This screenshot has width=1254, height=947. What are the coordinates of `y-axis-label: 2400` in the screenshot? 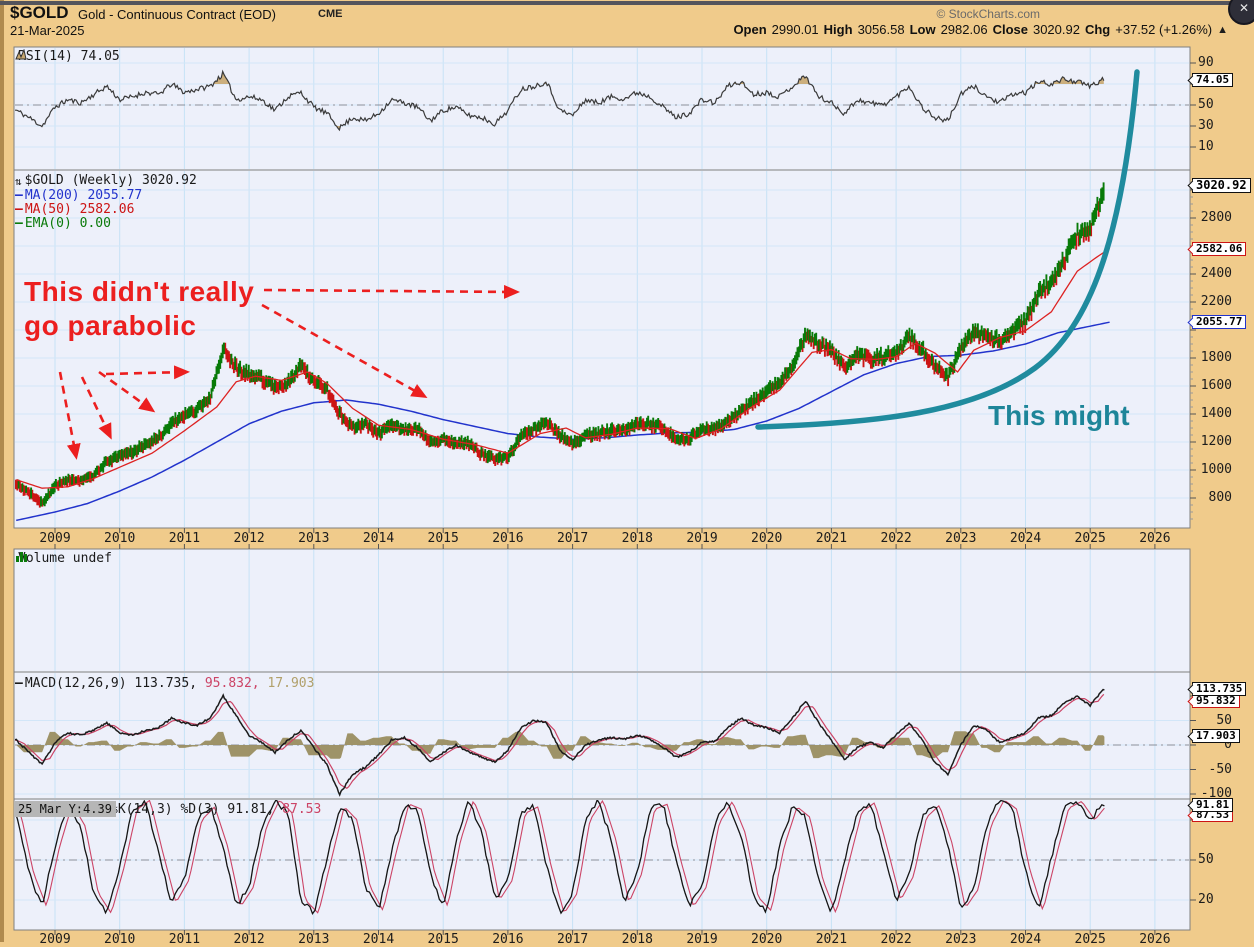 It's located at (1216, 273).